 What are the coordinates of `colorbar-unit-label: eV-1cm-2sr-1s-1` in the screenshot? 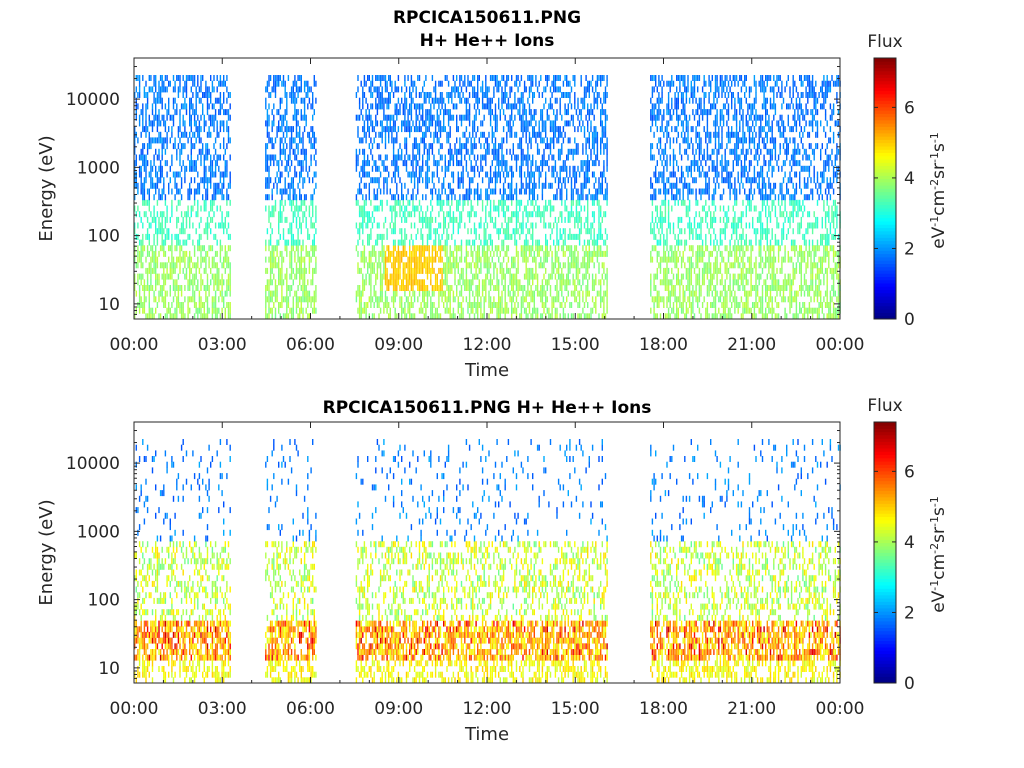 It's located at (939, 554).